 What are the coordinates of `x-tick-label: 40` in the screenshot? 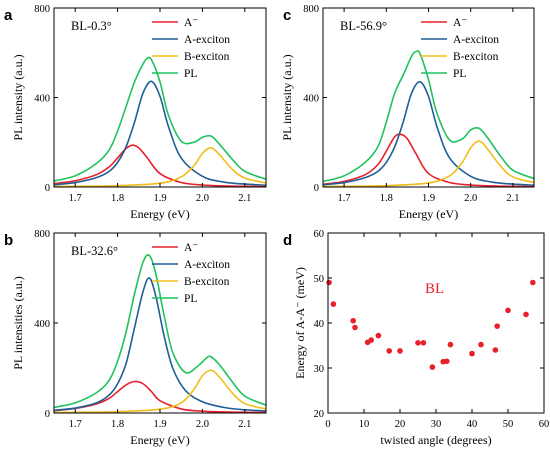 It's located at (472, 424).